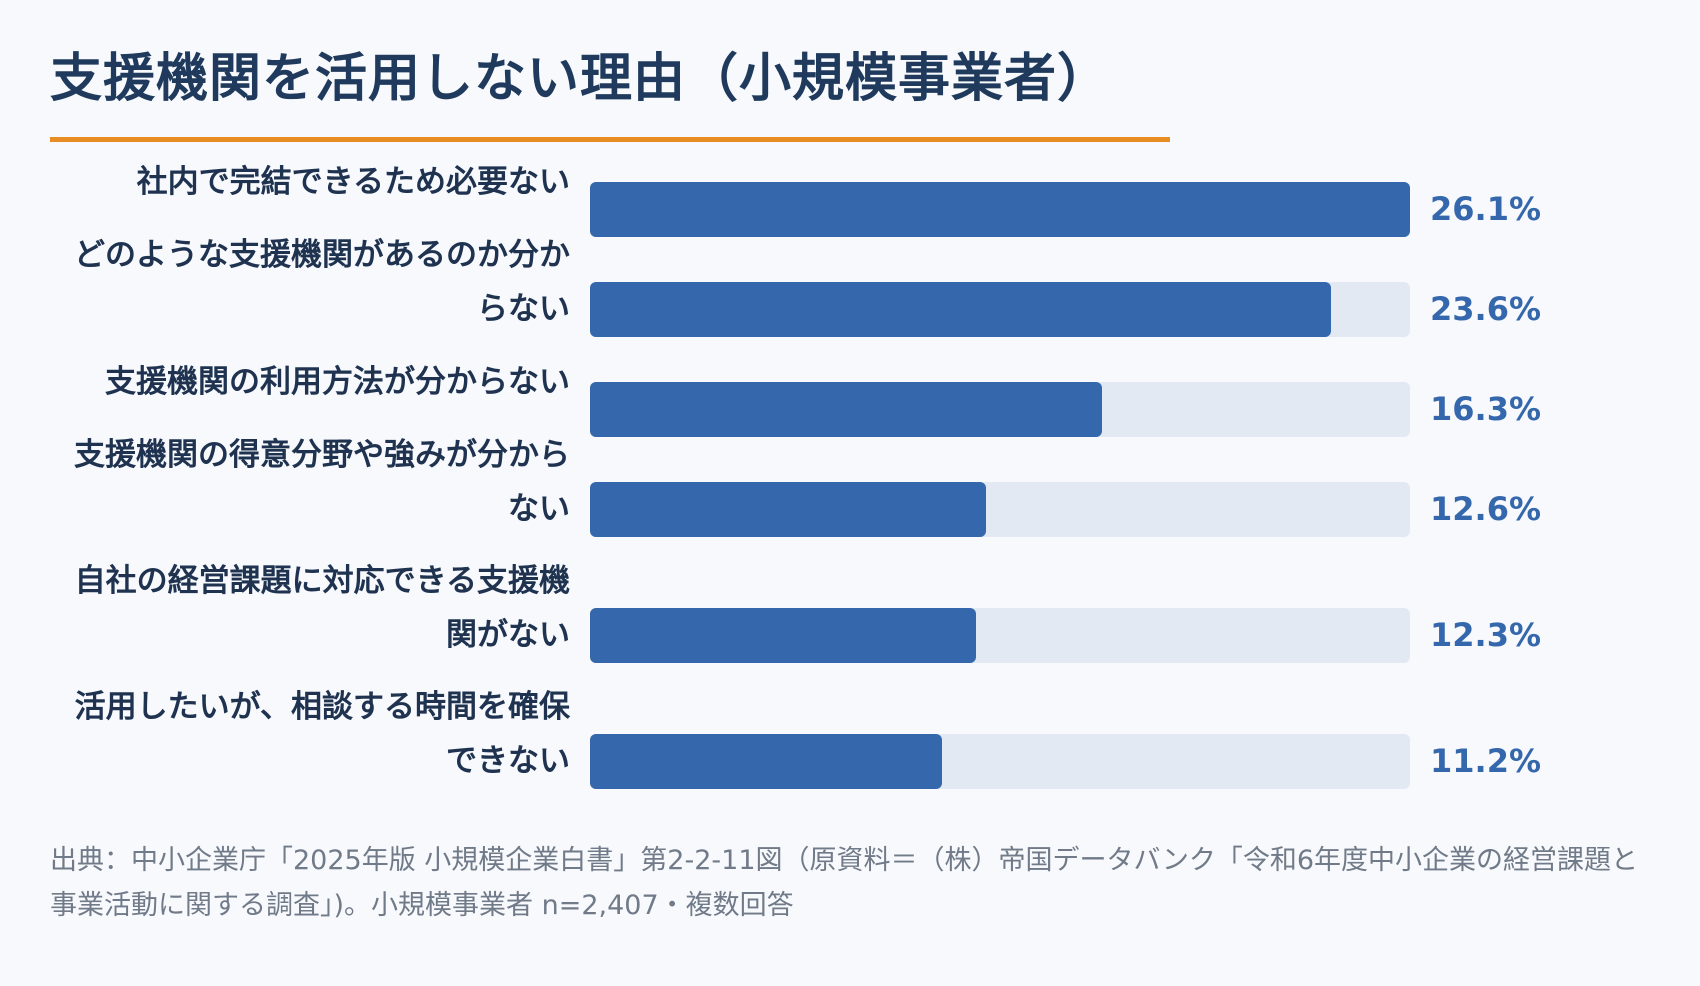  What do you see at coordinates (1486, 209) in the screenshot?
I see `data-label: 26.1%` at bounding box center [1486, 209].